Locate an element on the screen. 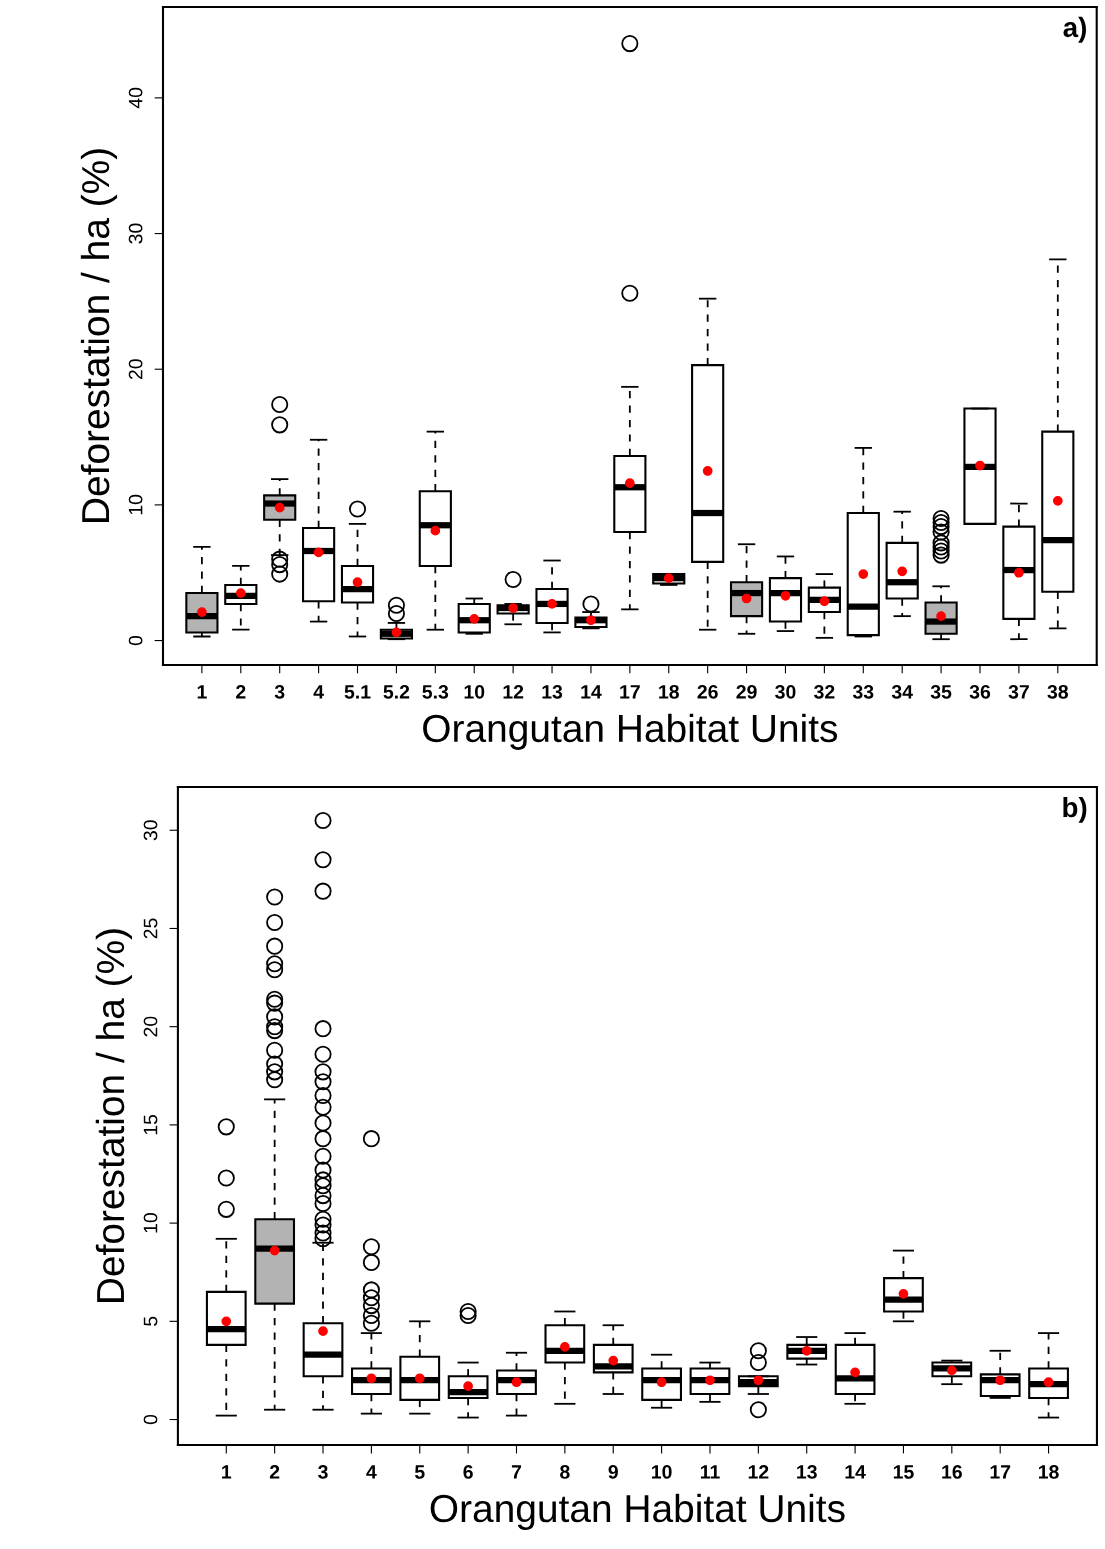  y-tick-label: 5 is located at coordinates (150, 1321).